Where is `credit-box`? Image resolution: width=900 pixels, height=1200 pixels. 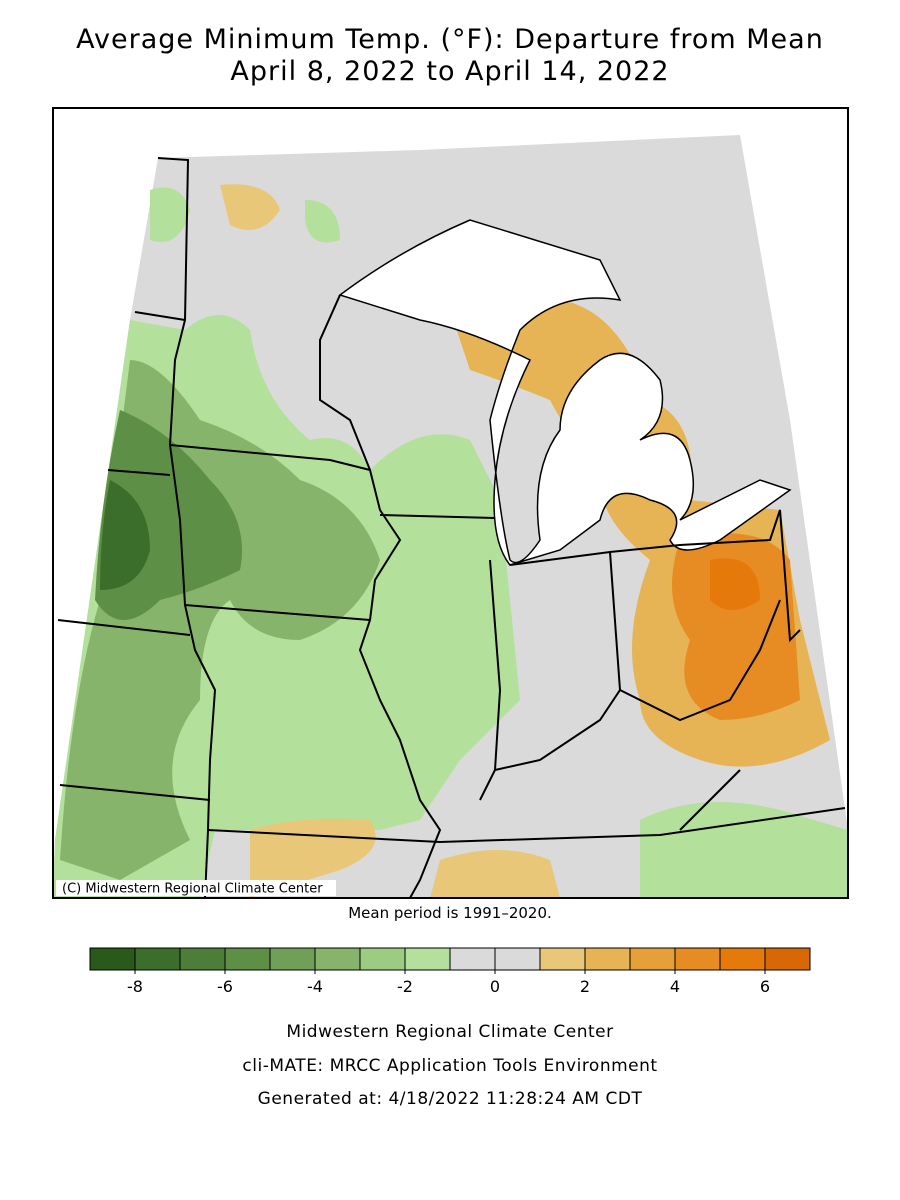
credit-box is located at coordinates (196, 888).